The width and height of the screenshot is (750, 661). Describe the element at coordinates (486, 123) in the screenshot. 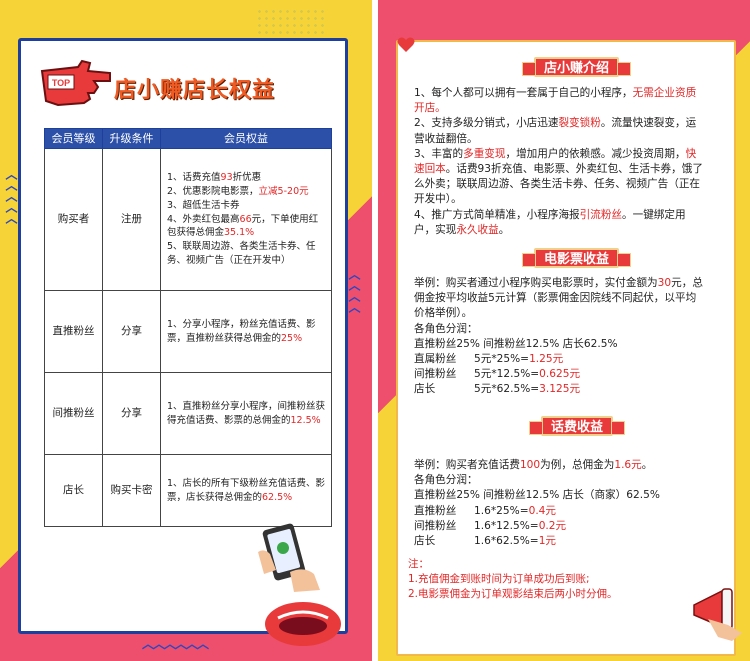

I see `body-text: 2、支持多级分销式，小店迅速` at that location.